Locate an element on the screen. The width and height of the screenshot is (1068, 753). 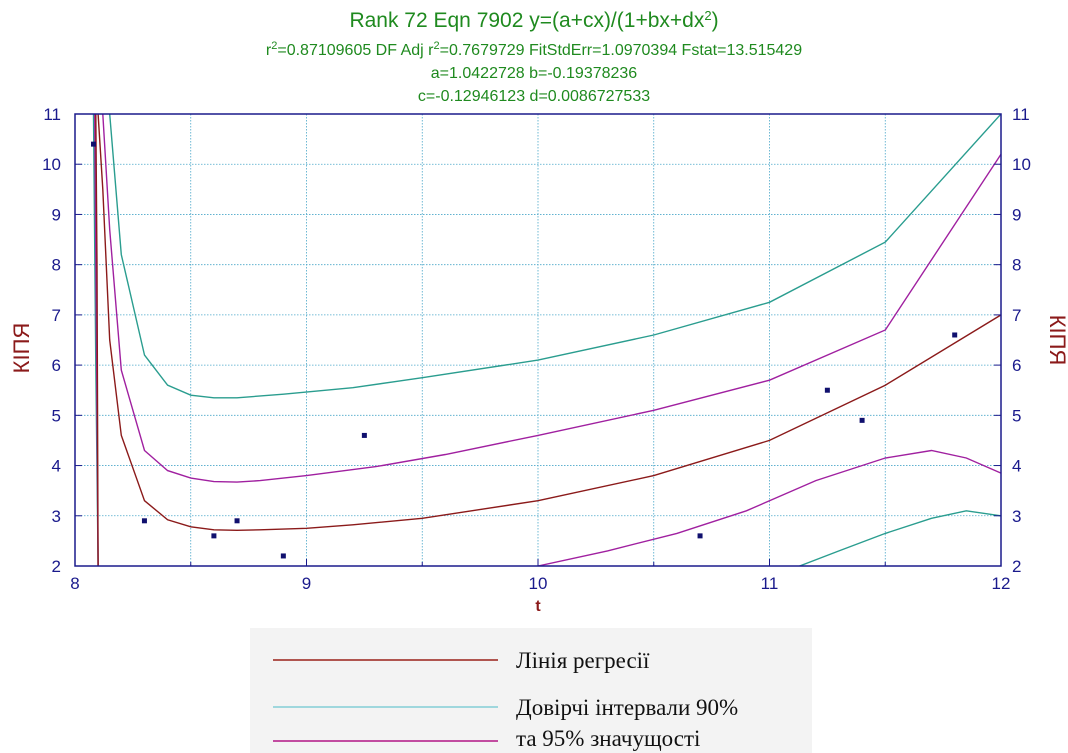
x-tick-label: 9 is located at coordinates (306, 583).